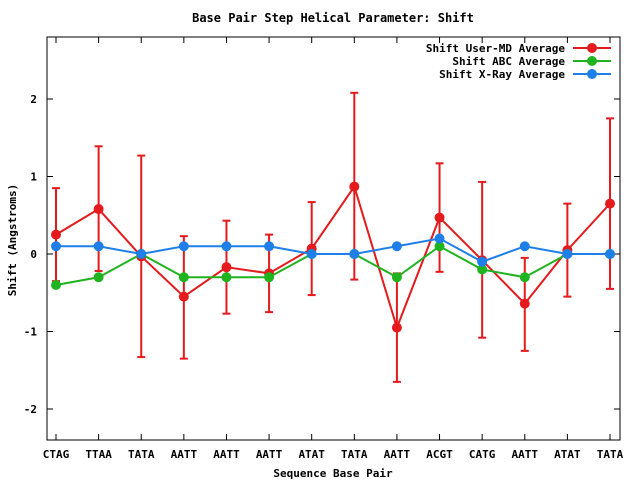 The height and width of the screenshot is (480, 640). I want to click on legend-label: Shift ABC Average, so click(508, 61).